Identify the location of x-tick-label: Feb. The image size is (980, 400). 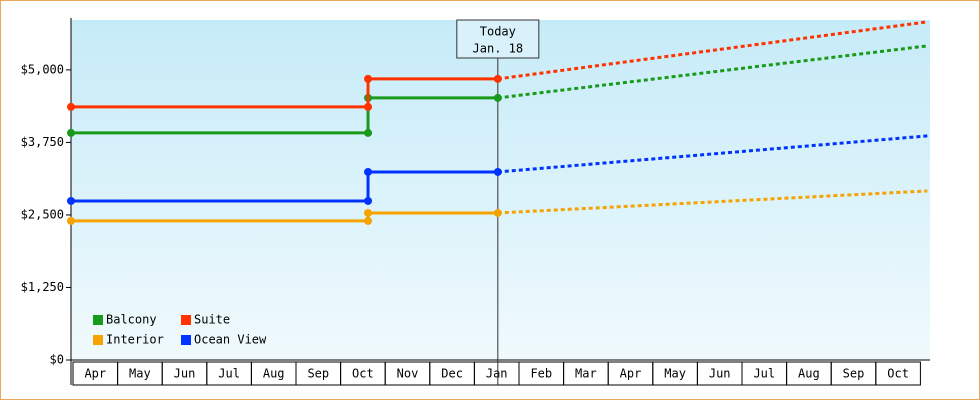
(541, 374).